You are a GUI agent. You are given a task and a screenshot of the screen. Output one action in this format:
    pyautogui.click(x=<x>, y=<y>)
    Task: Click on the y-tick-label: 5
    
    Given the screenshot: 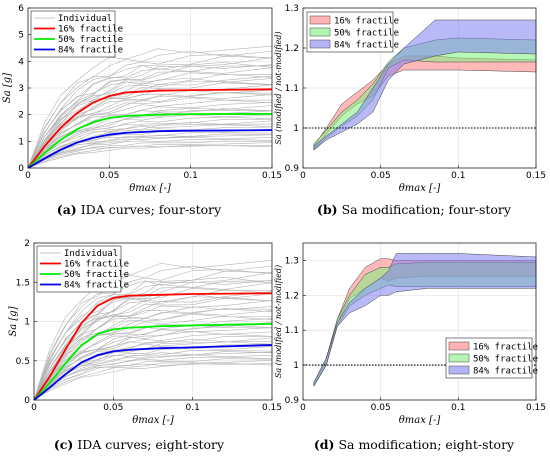 What is the action you would take?
    pyautogui.click(x=21, y=36)
    